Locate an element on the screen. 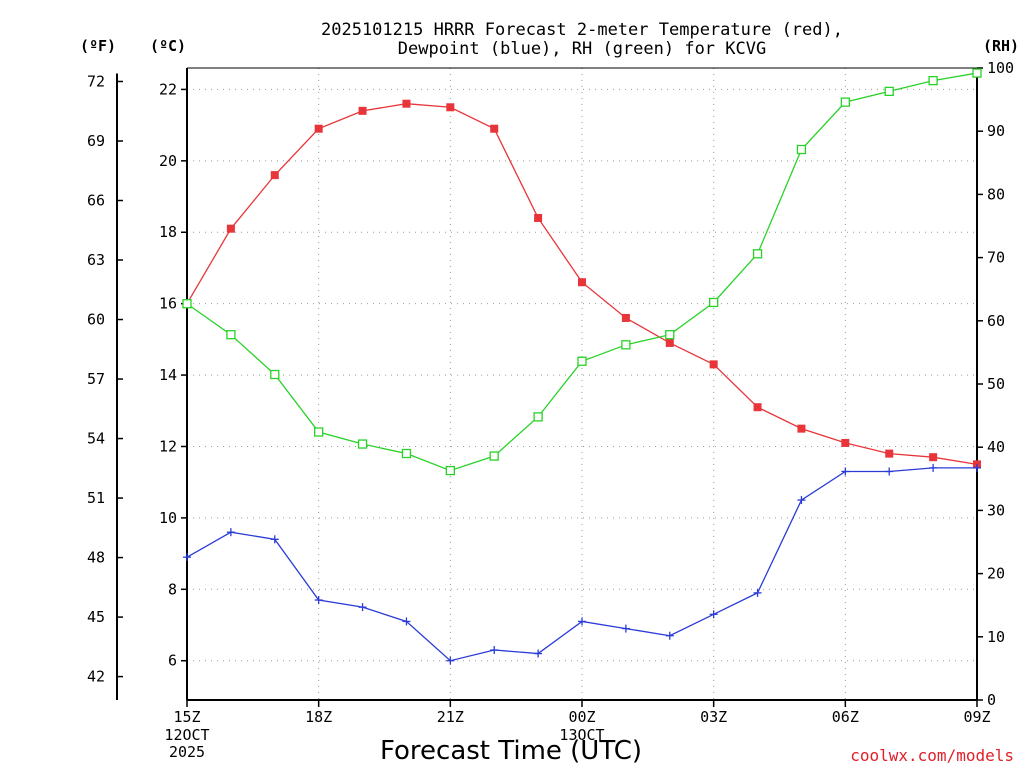 Image resolution: width=1024 pixels, height=768 pixels. rh-tick-label-30: 30 is located at coordinates (996, 510).